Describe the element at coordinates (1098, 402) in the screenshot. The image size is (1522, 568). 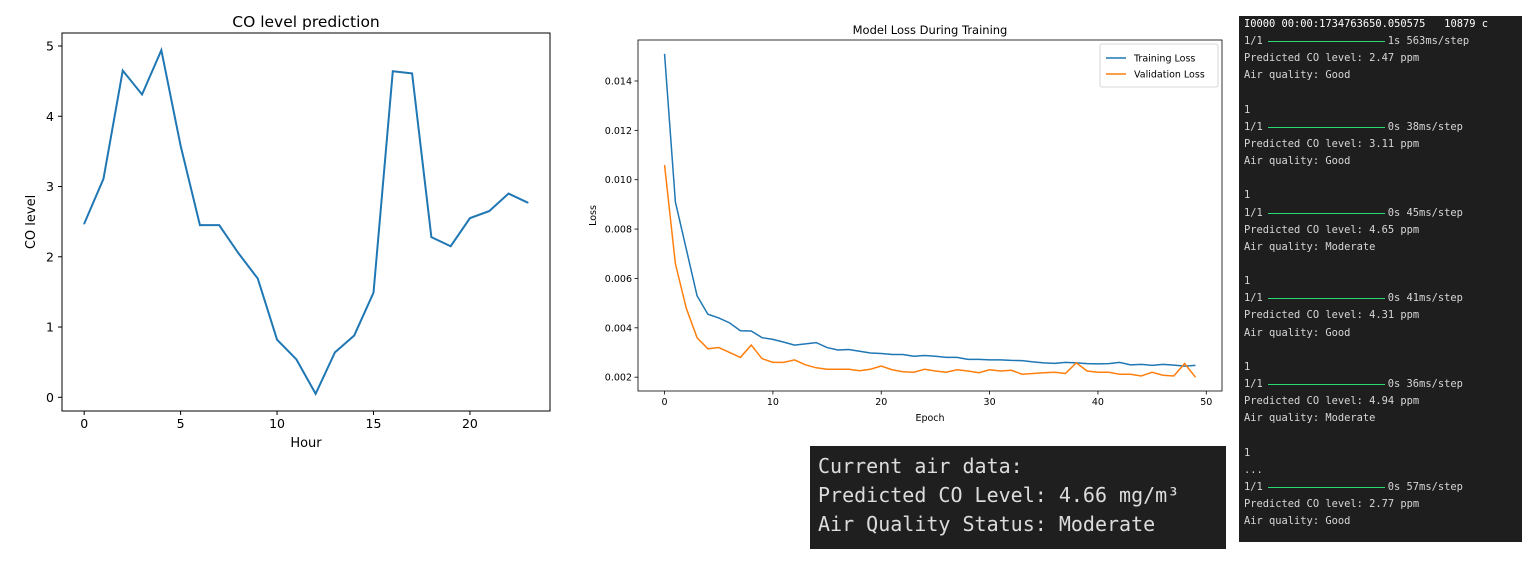
I see `x-tick-label: 40` at that location.